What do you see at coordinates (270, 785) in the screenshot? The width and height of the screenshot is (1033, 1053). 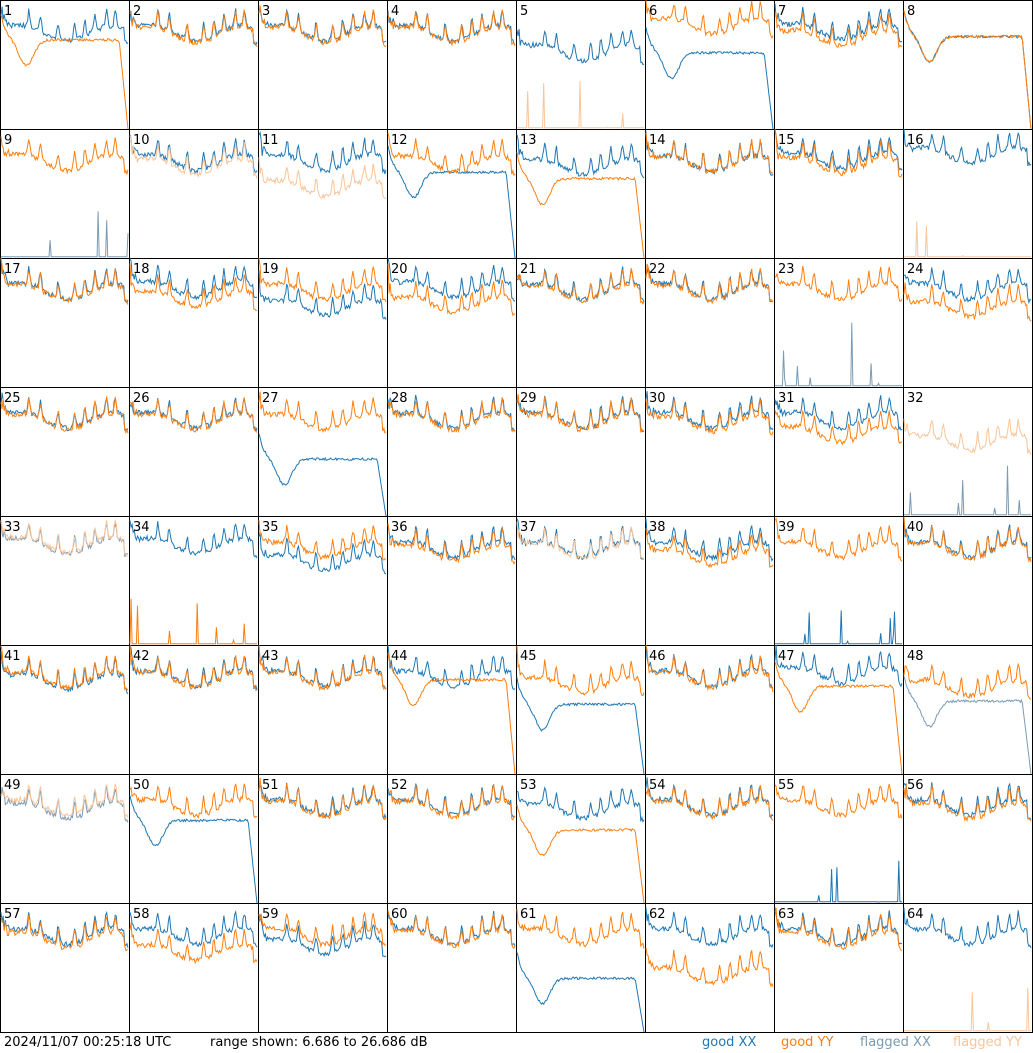 I see `panel-label: 51` at bounding box center [270, 785].